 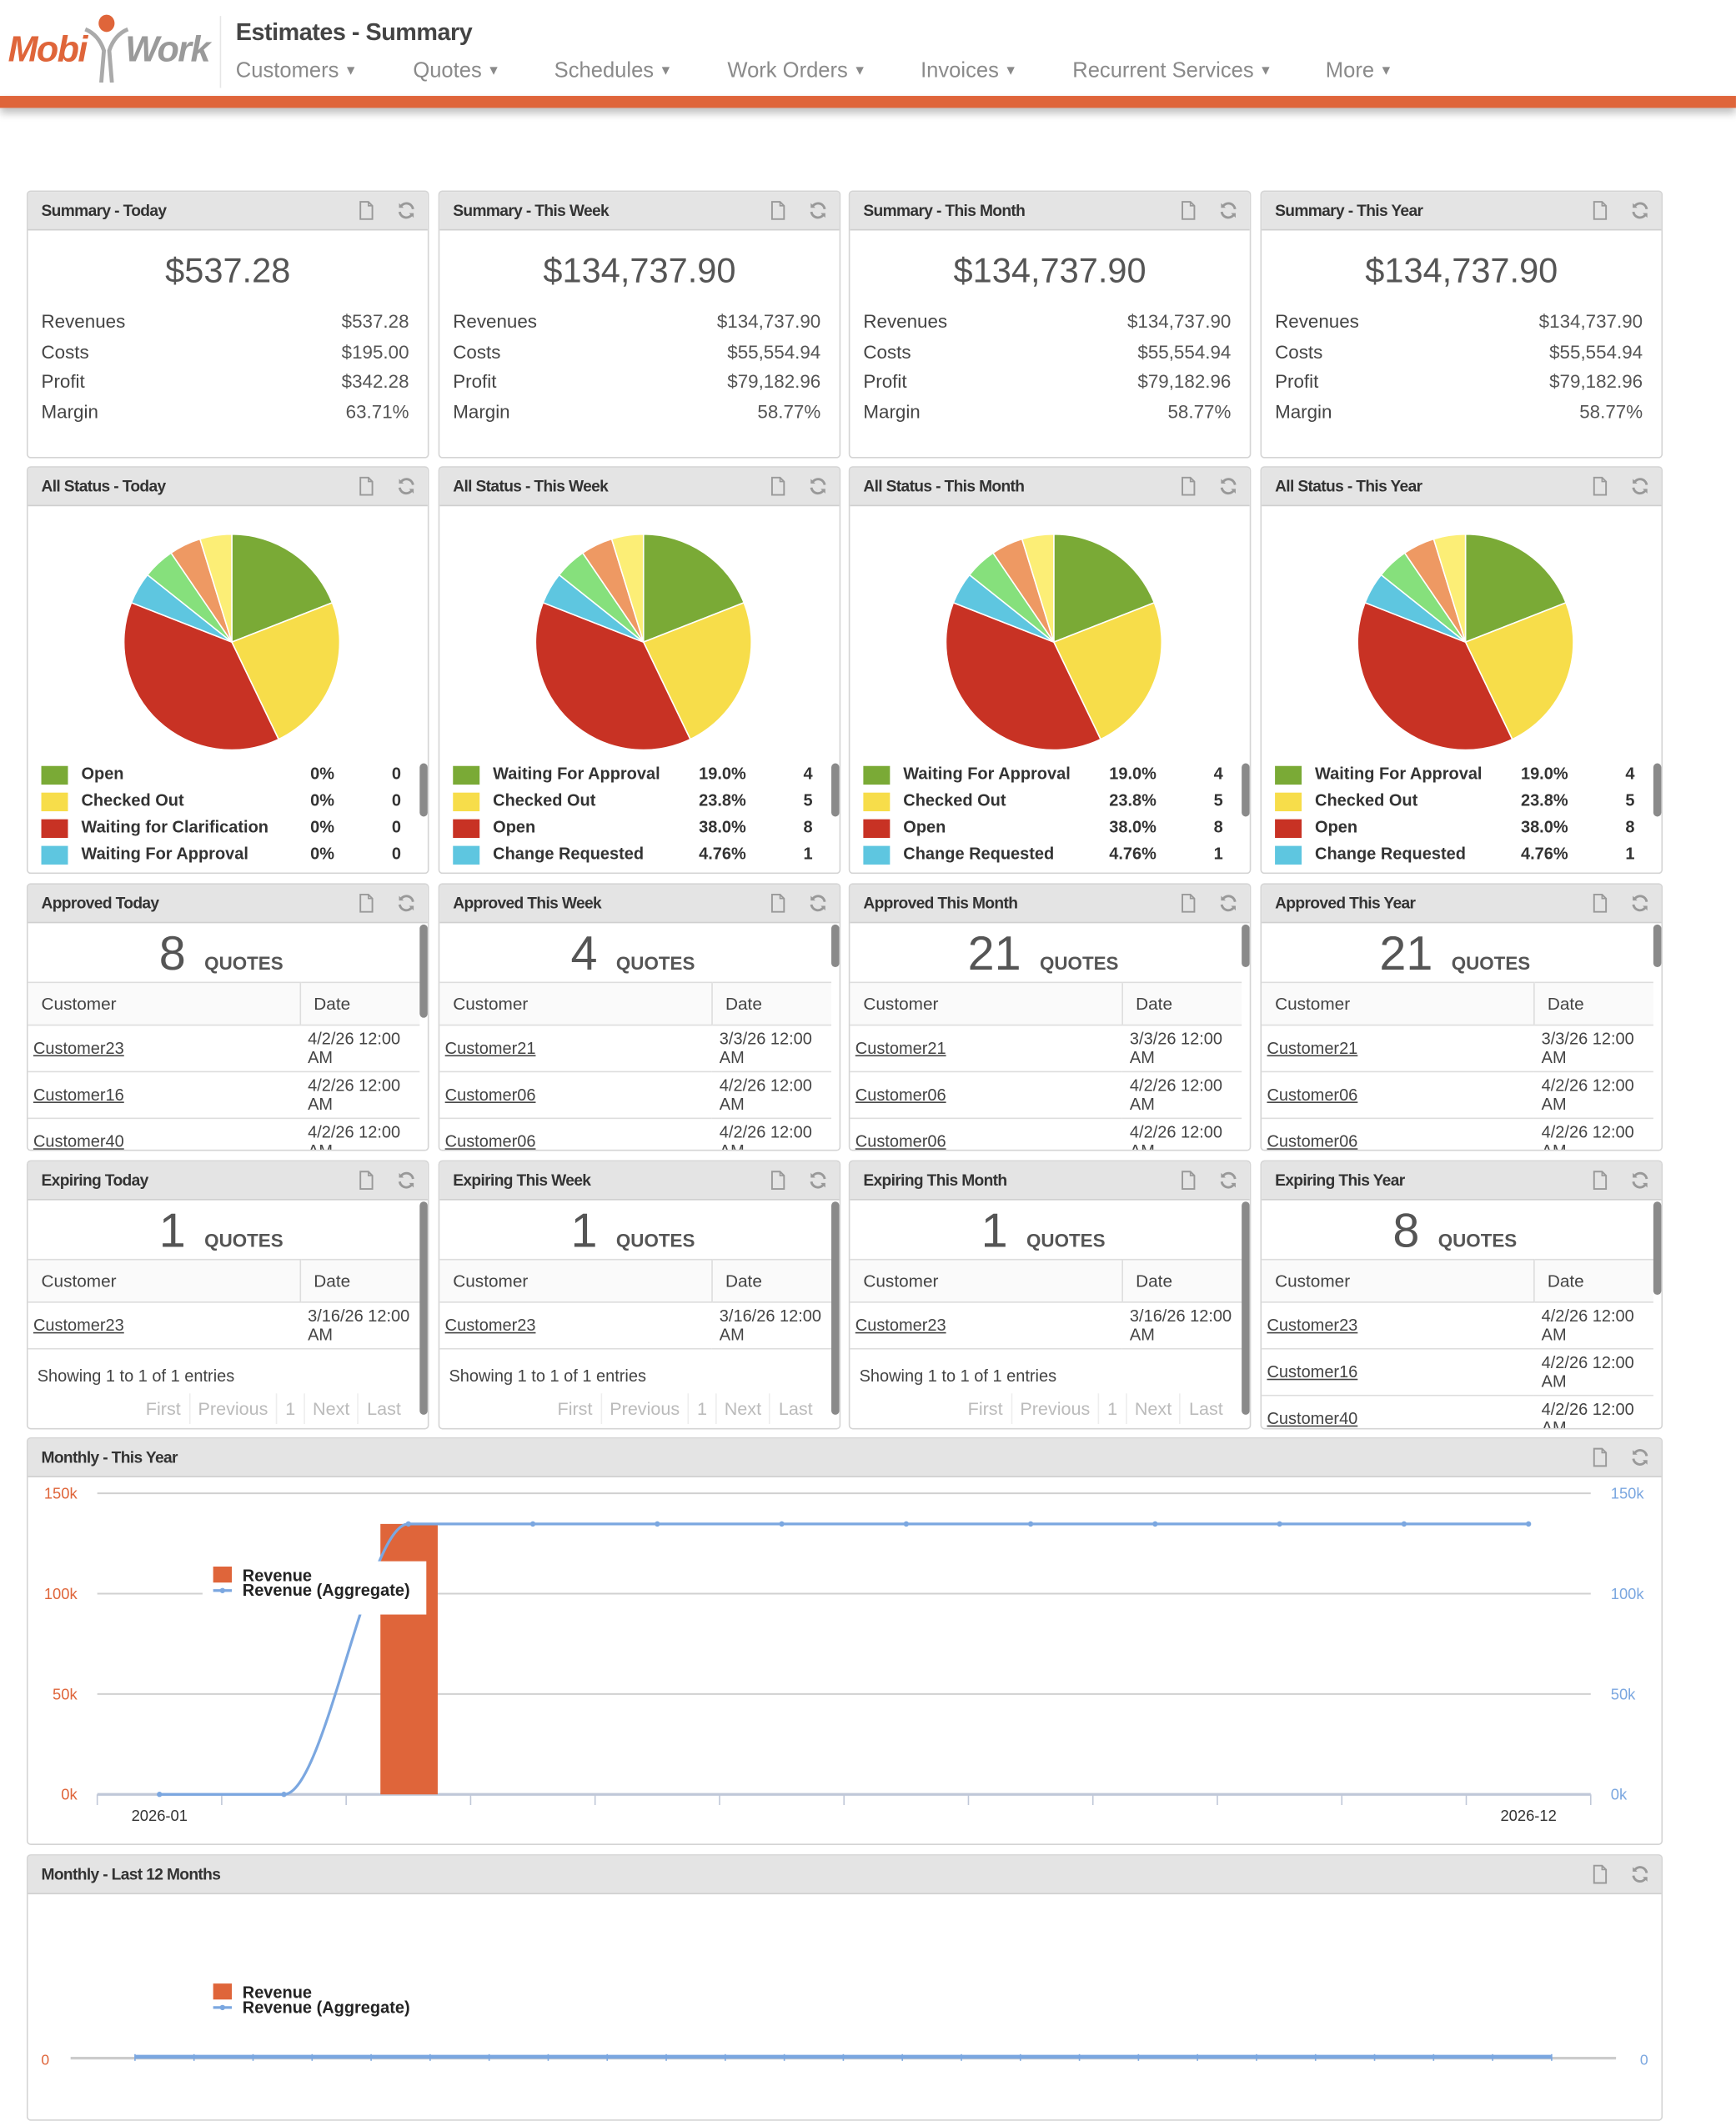 I want to click on nav-item-quotes: Quotes ▼, so click(x=457, y=72).